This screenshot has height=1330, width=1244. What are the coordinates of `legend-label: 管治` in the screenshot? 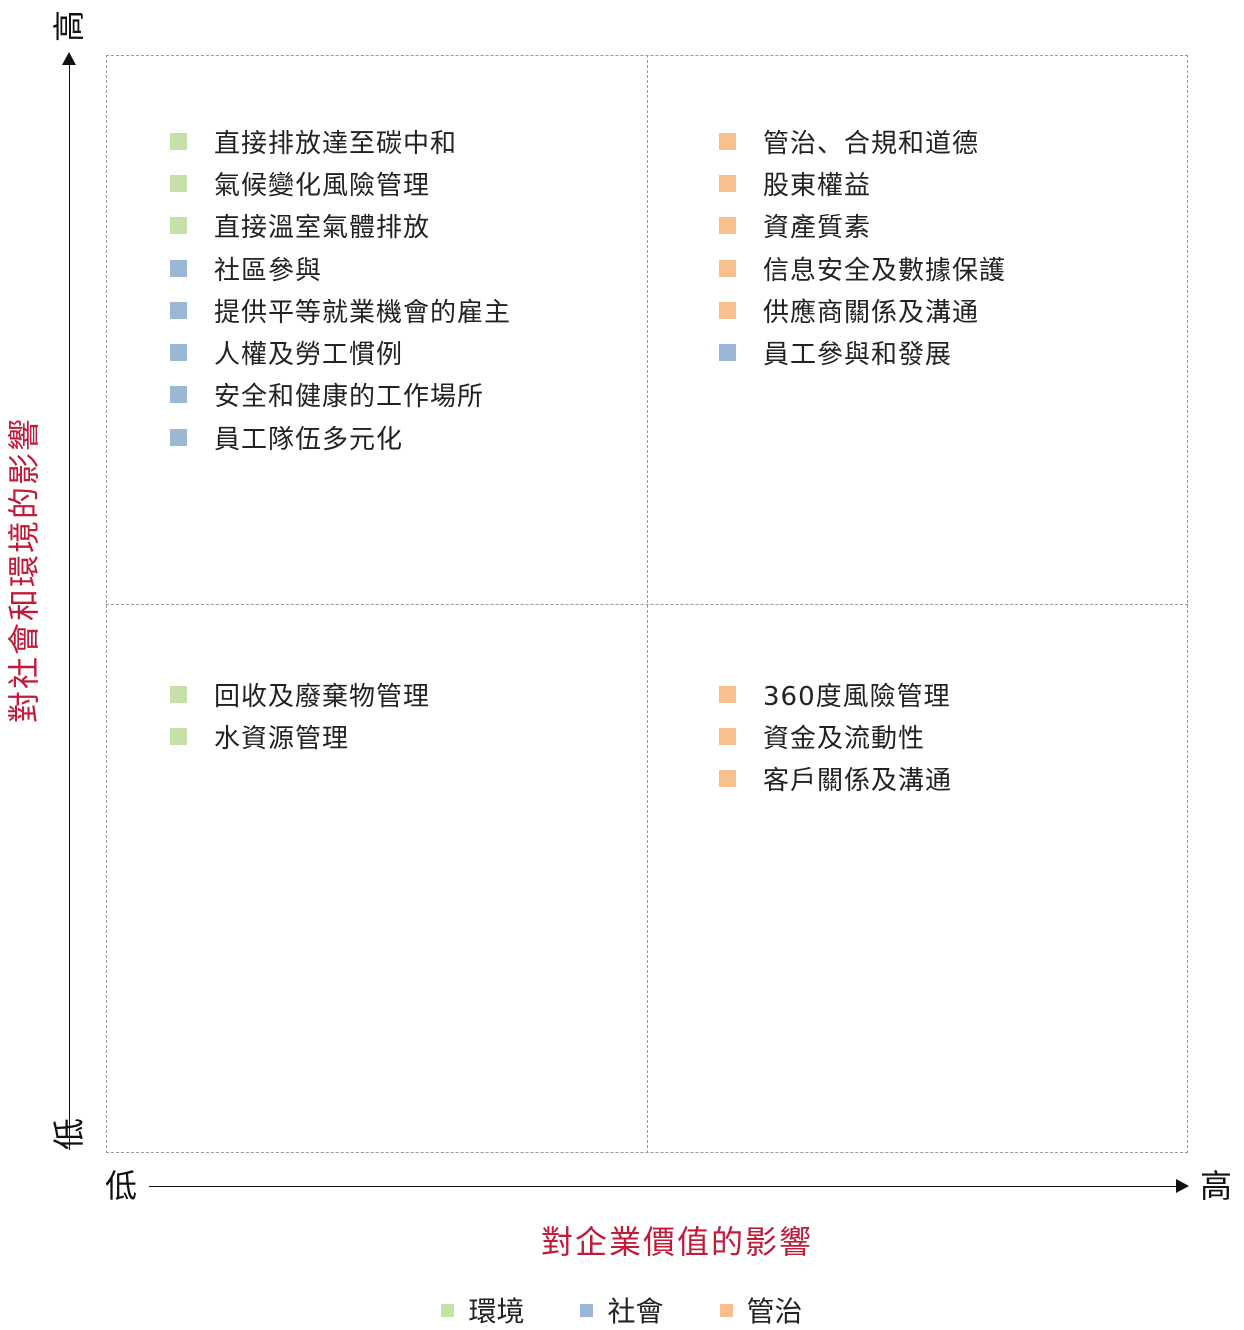 It's located at (774, 1311).